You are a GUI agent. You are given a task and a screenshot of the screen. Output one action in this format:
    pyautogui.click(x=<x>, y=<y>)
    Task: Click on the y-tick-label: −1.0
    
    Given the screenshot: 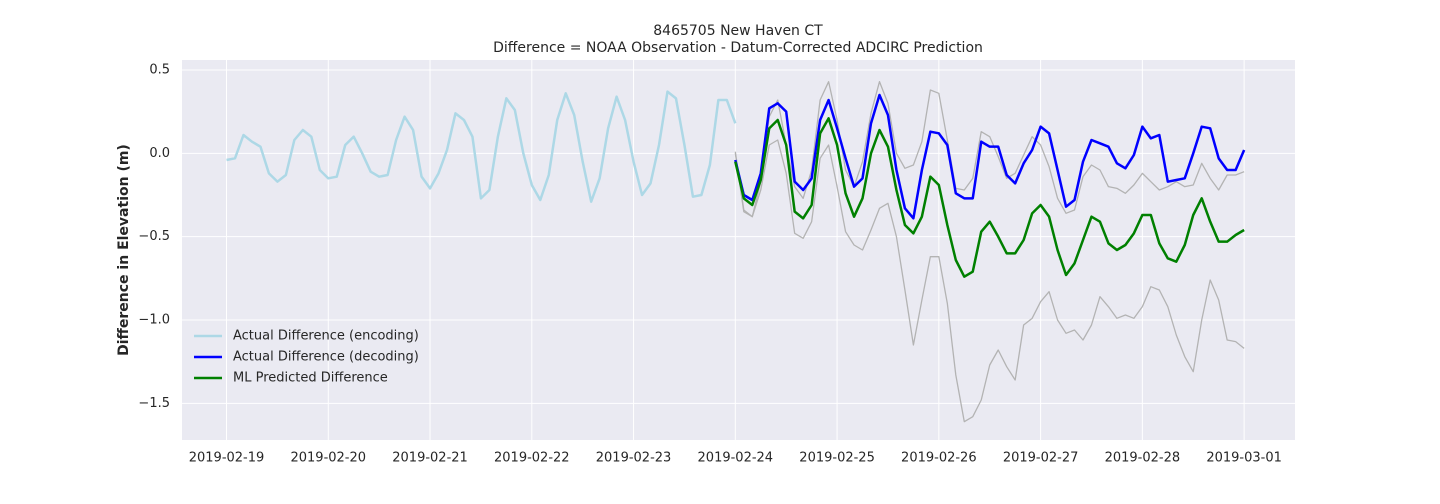 What is the action you would take?
    pyautogui.click(x=154, y=320)
    